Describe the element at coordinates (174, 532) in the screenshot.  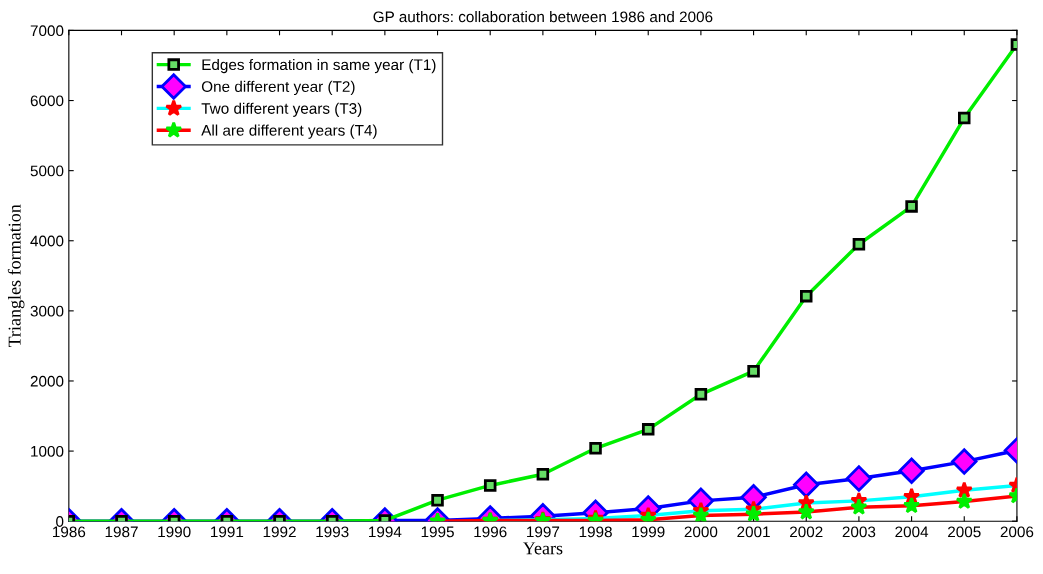
I see `x-tick-label: 1990` at that location.